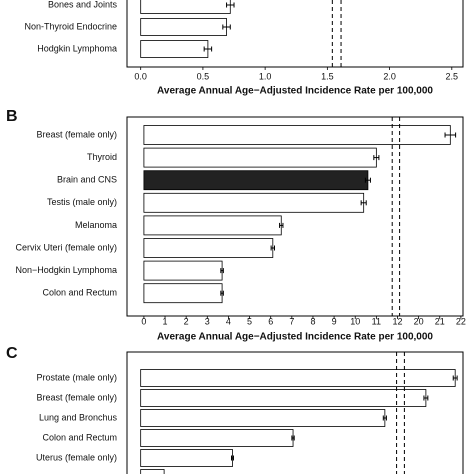 This screenshot has height=474, width=474. What do you see at coordinates (96, 225) in the screenshot?
I see `category-label: Melanoma` at bounding box center [96, 225].